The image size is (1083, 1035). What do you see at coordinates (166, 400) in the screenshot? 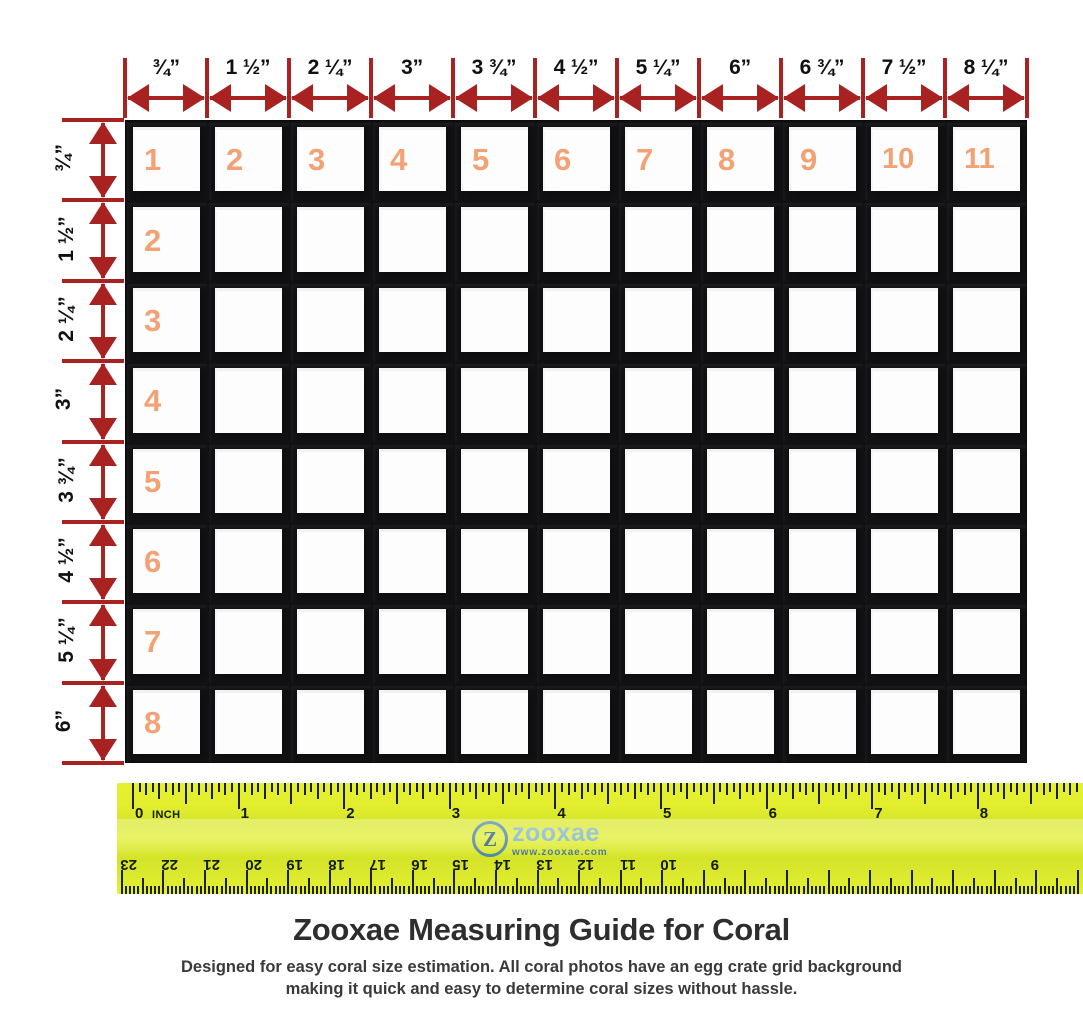
I see `grid-cell-hole: 4` at bounding box center [166, 400].